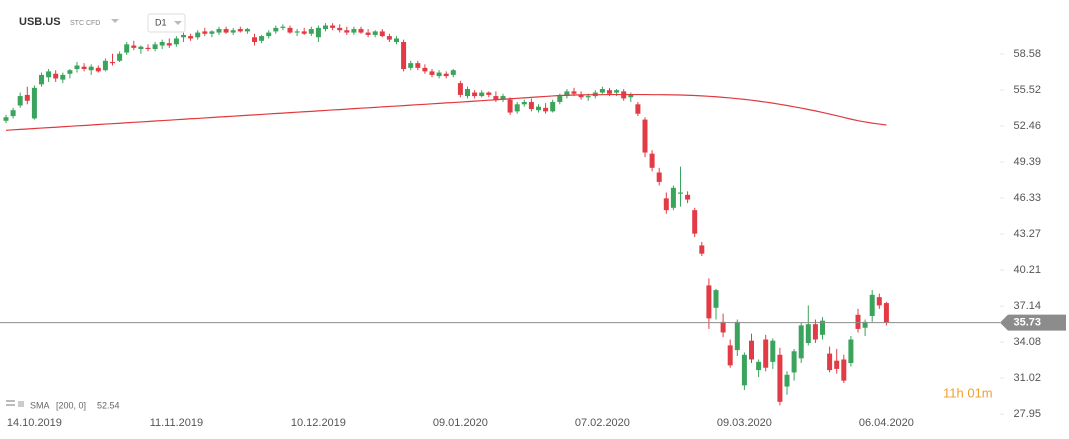 Image resolution: width=1069 pixels, height=439 pixels. I want to click on x-tick-label: 09.01.2020, so click(460, 423).